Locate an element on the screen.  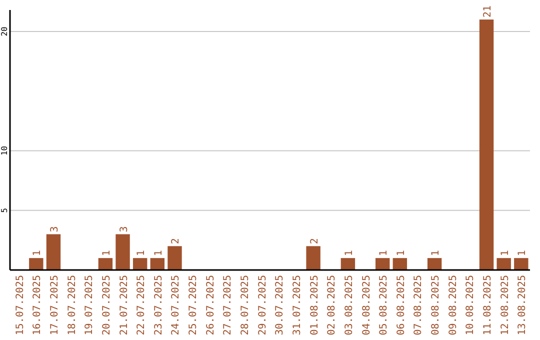
y-tick-label: 20 is located at coordinates (4, 31).